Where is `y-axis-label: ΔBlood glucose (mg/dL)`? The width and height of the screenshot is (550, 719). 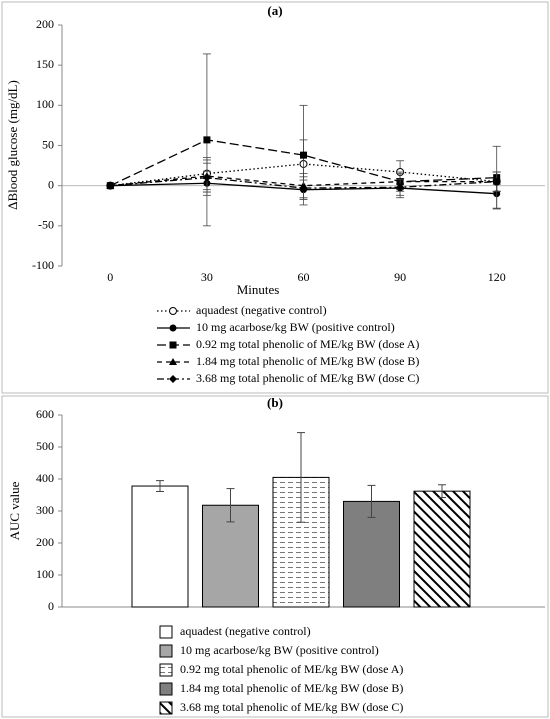 y-axis-label: ΔBlood glucose (mg/dL) is located at coordinates (12, 145).